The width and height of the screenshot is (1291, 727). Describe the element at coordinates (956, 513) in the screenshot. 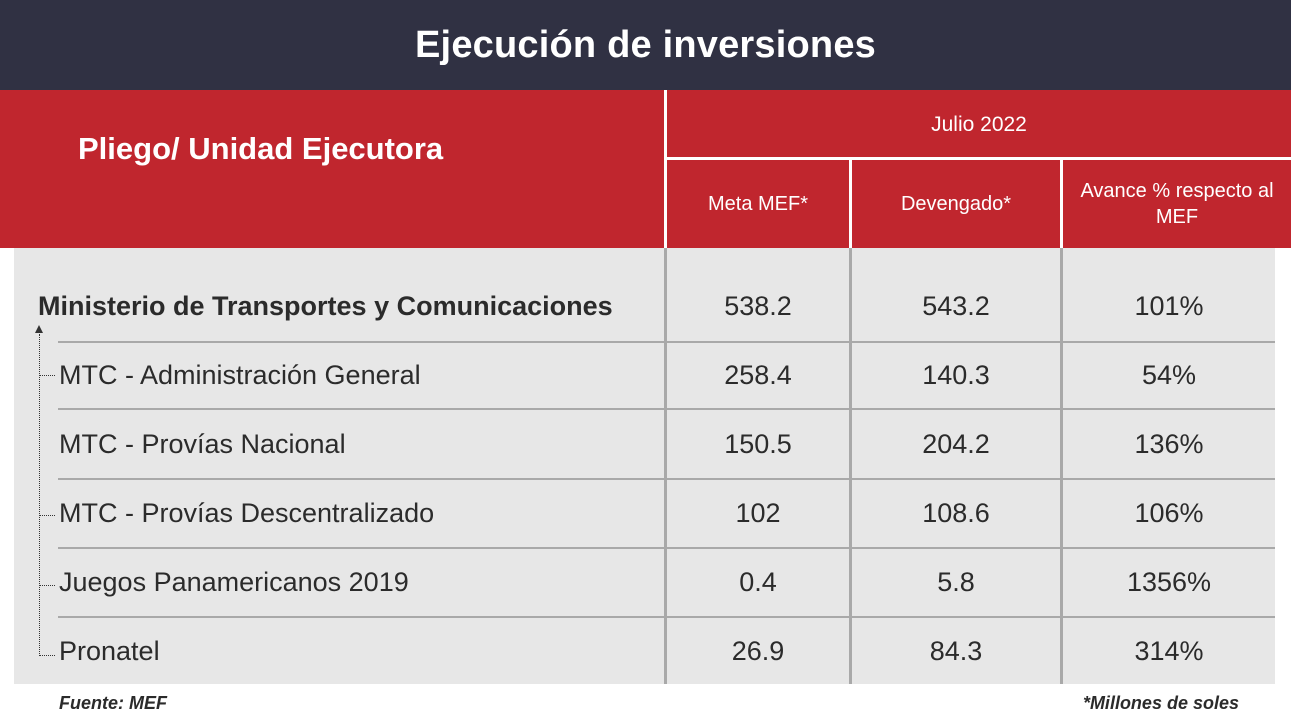

I see `row-devengado: 108.6` at that location.